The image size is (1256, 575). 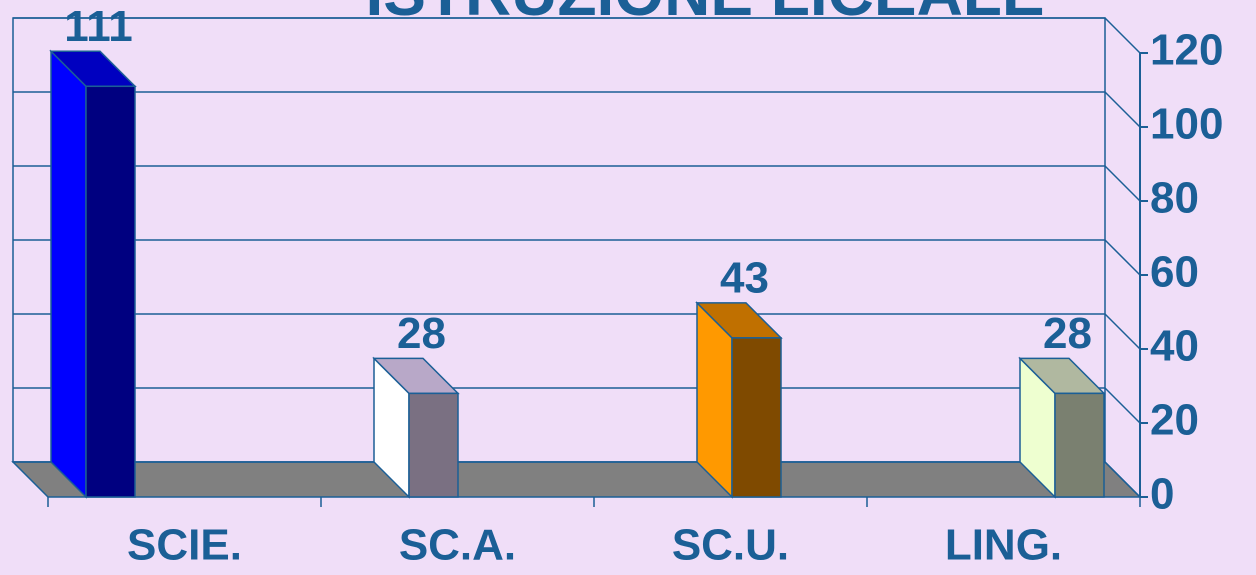 What do you see at coordinates (1174, 272) in the screenshot?
I see `y-tick-label: 60` at bounding box center [1174, 272].